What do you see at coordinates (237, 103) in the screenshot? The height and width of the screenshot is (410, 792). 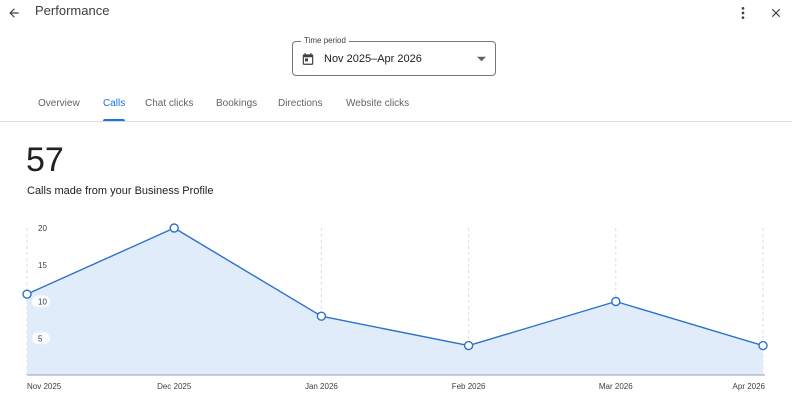 I see `tab-bookings: Bookings` at bounding box center [237, 103].